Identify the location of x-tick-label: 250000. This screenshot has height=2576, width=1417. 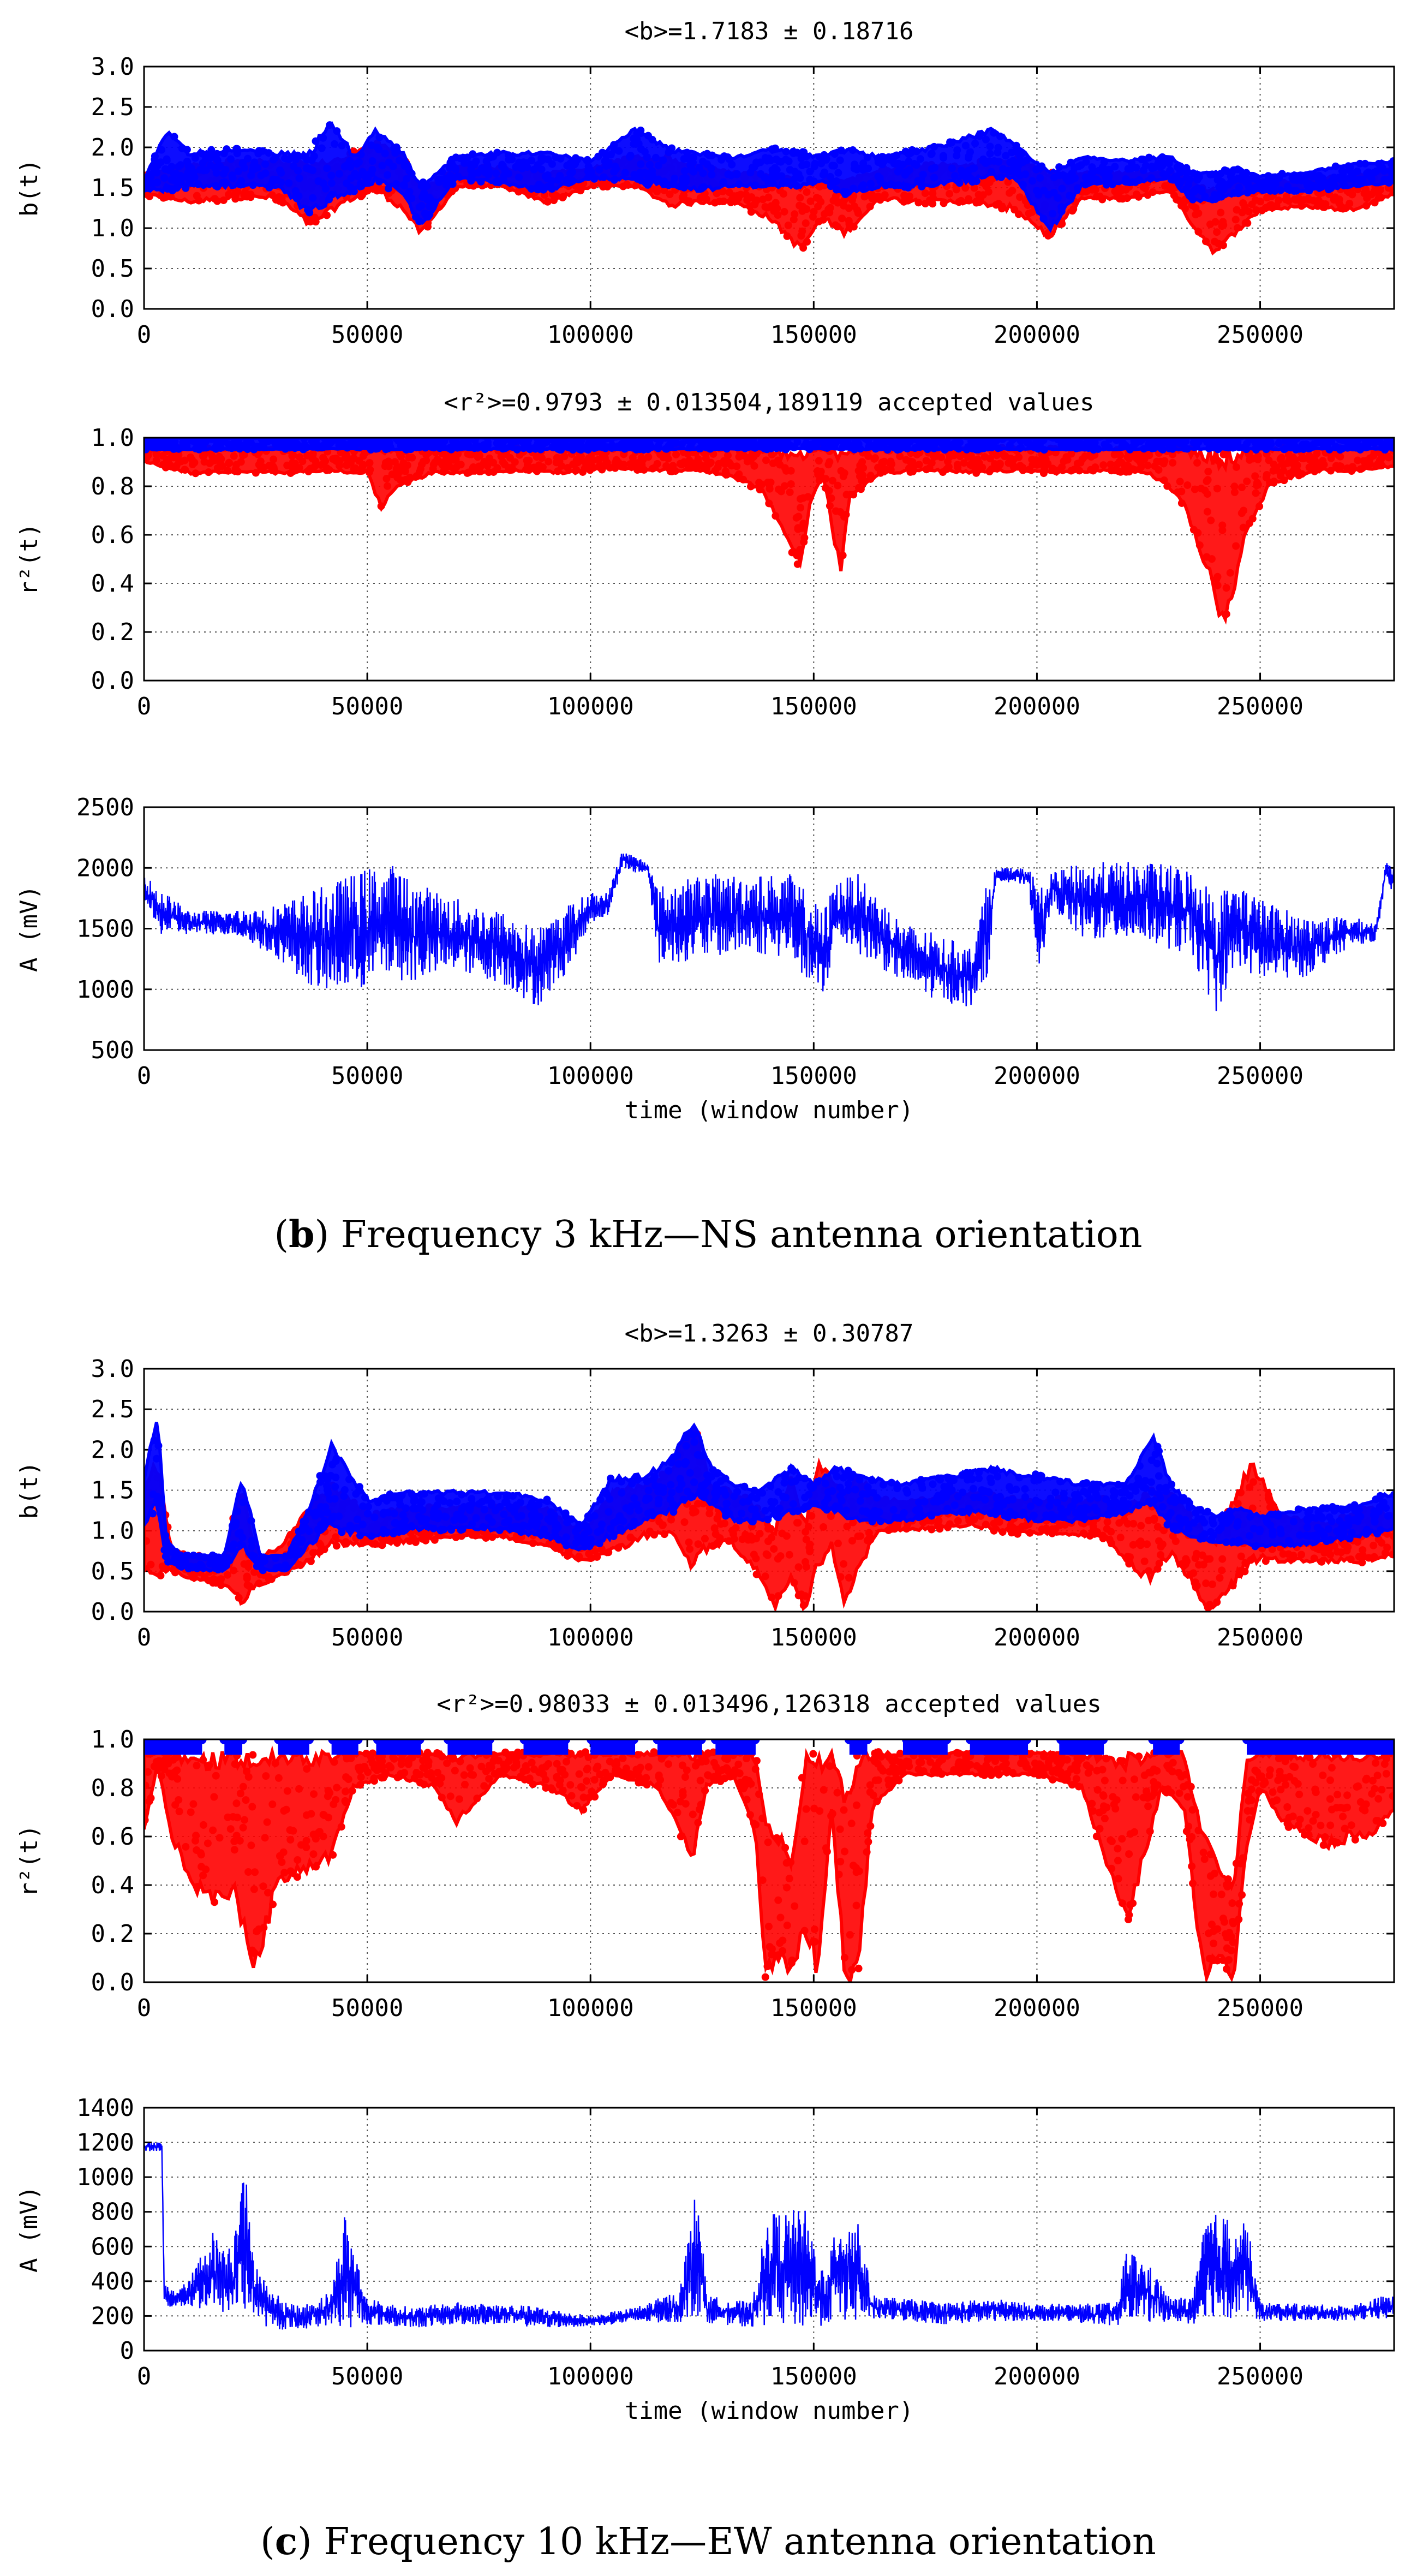
(1260, 1637).